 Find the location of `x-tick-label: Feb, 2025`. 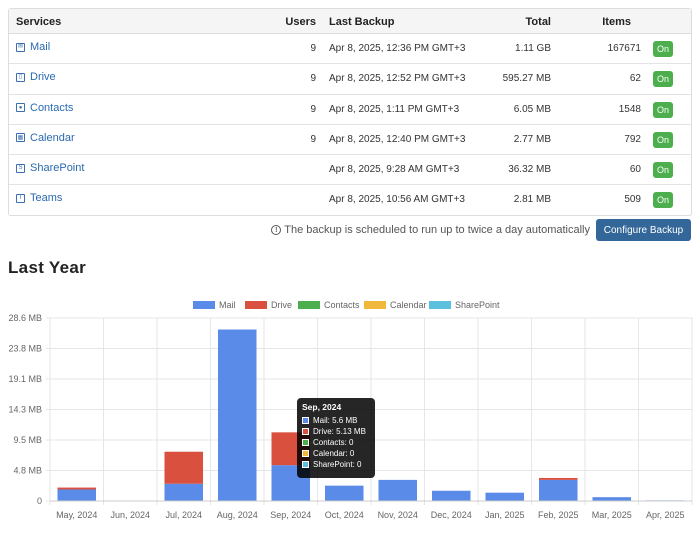

x-tick-label: Feb, 2025 is located at coordinates (558, 515).